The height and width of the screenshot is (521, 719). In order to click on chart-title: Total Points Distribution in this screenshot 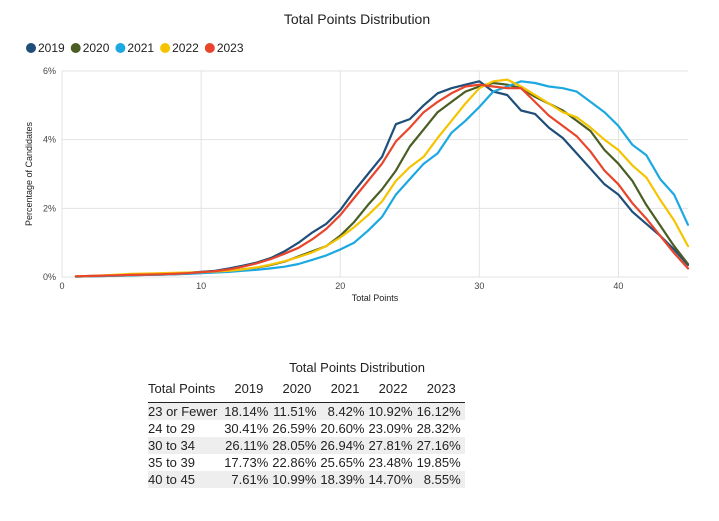, I will do `click(357, 19)`.